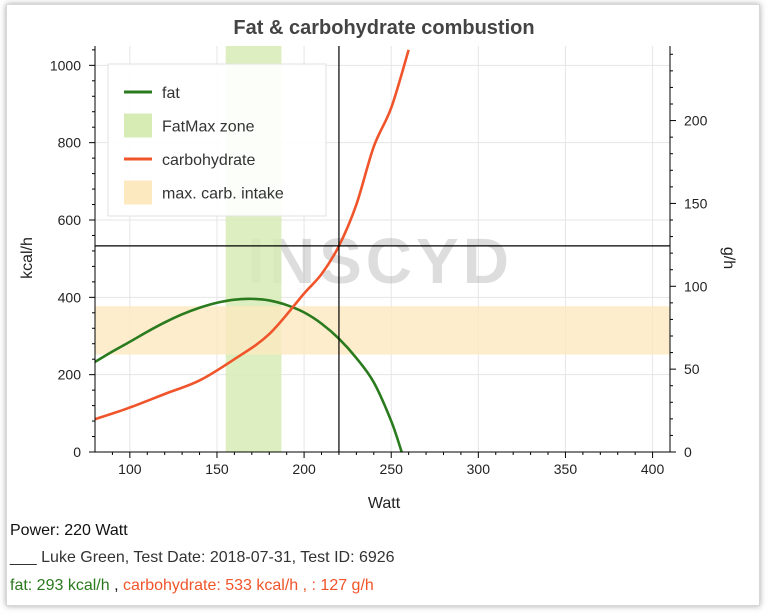 The width and height of the screenshot is (768, 616). What do you see at coordinates (77, 452) in the screenshot?
I see `y-tick-label: 0` at bounding box center [77, 452].